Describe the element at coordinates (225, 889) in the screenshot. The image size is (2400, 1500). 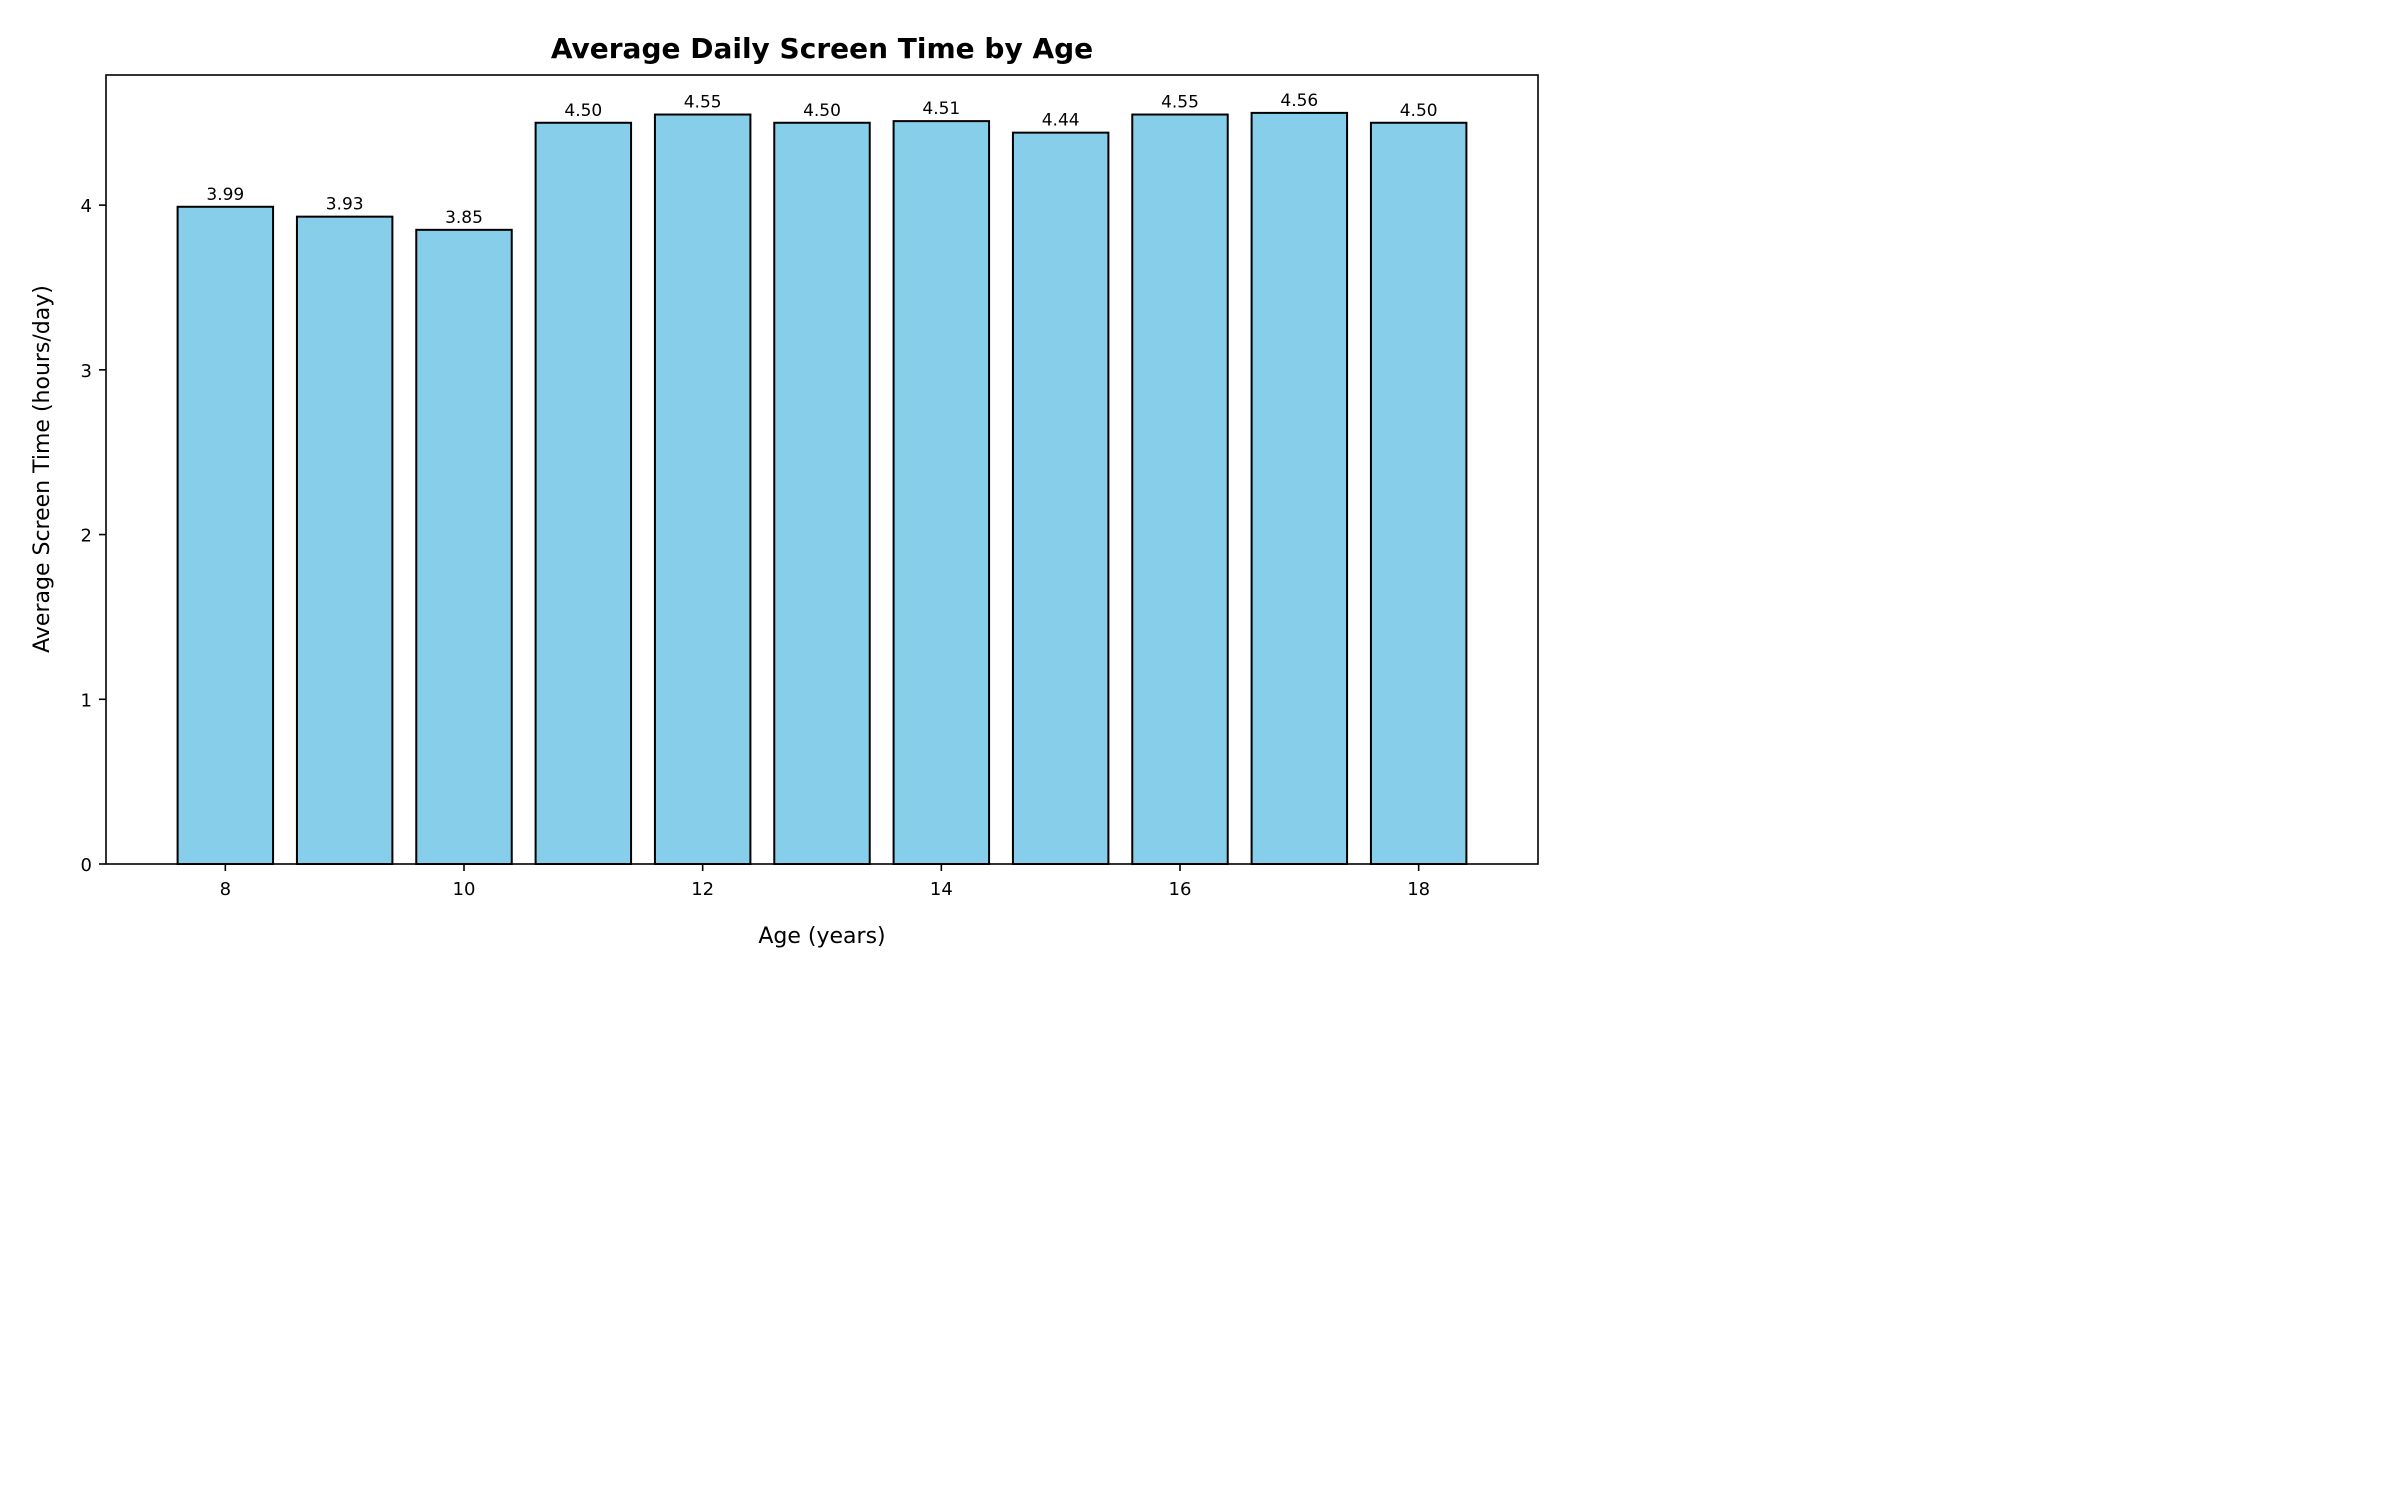
I see `x-tick-label-8: 8` at that location.